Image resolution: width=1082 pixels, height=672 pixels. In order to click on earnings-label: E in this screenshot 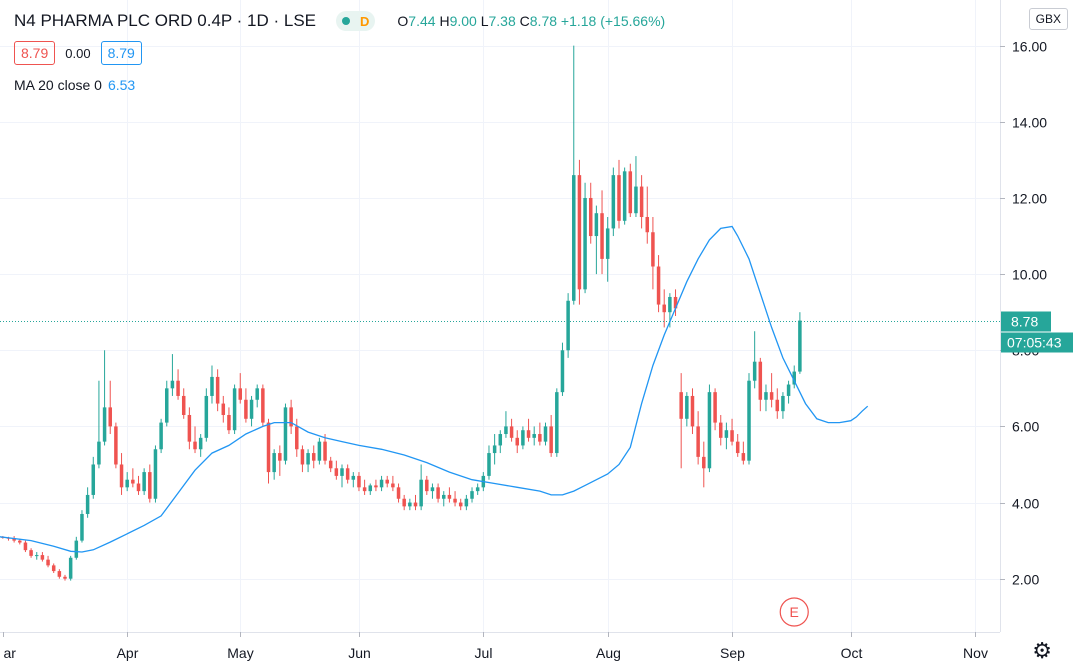, I will do `click(794, 612)`.